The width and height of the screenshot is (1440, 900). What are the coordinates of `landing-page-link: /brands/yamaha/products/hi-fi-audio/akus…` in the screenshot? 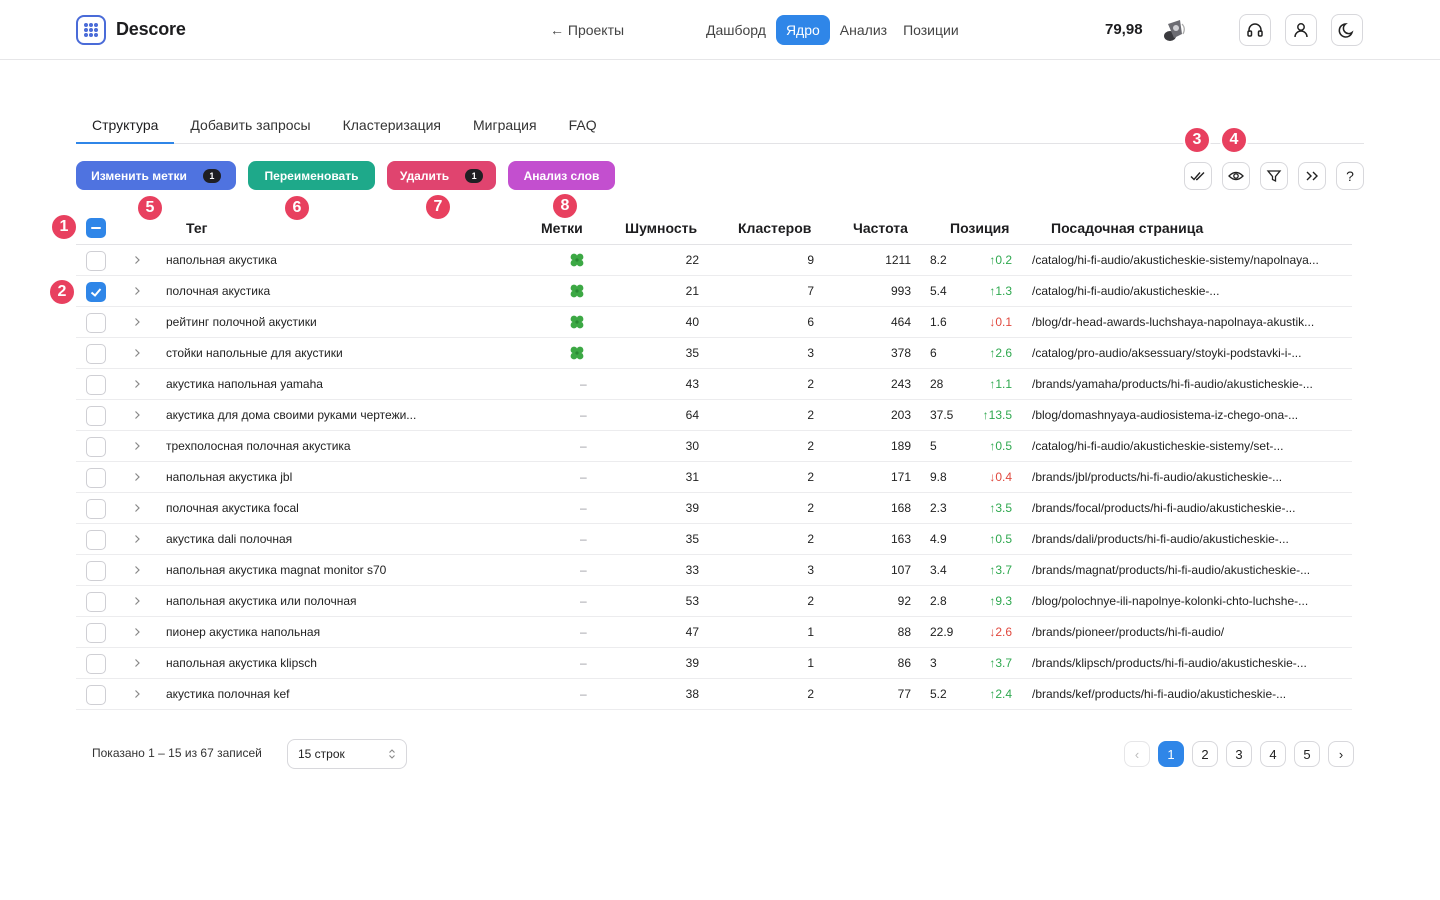 It's located at (1172, 384).